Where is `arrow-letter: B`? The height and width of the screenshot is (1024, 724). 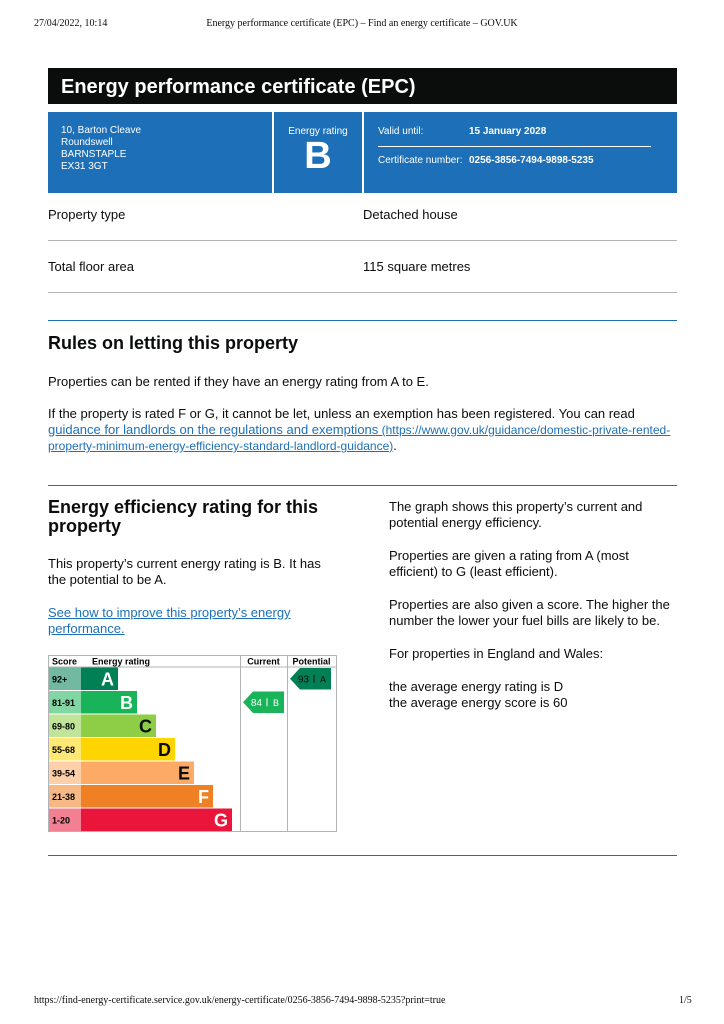 arrow-letter: B is located at coordinates (276, 703).